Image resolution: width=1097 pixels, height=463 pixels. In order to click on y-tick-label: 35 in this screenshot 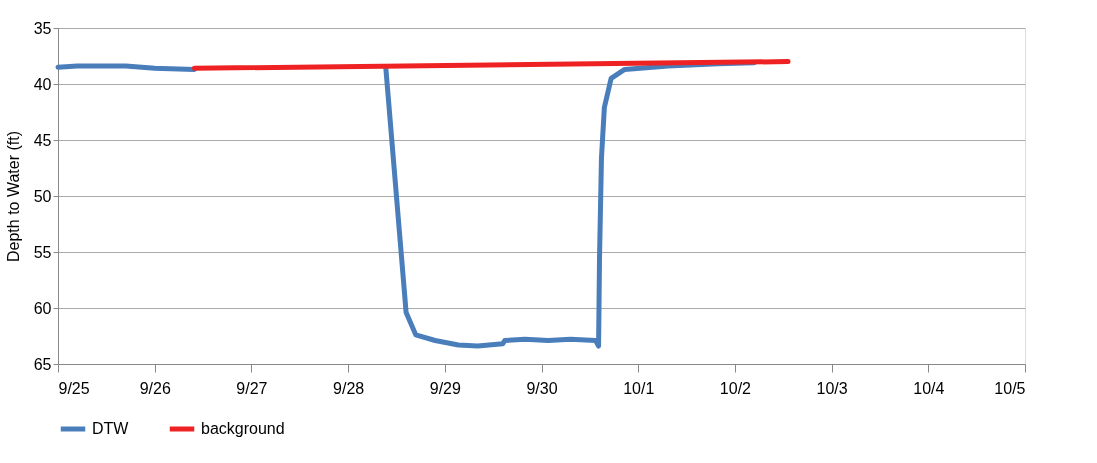, I will do `click(42, 28)`.